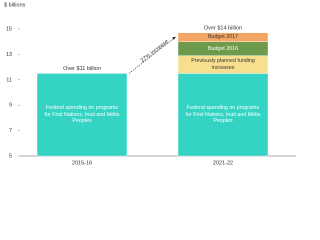  I want to click on segment-label: Budget 2016, so click(223, 48).